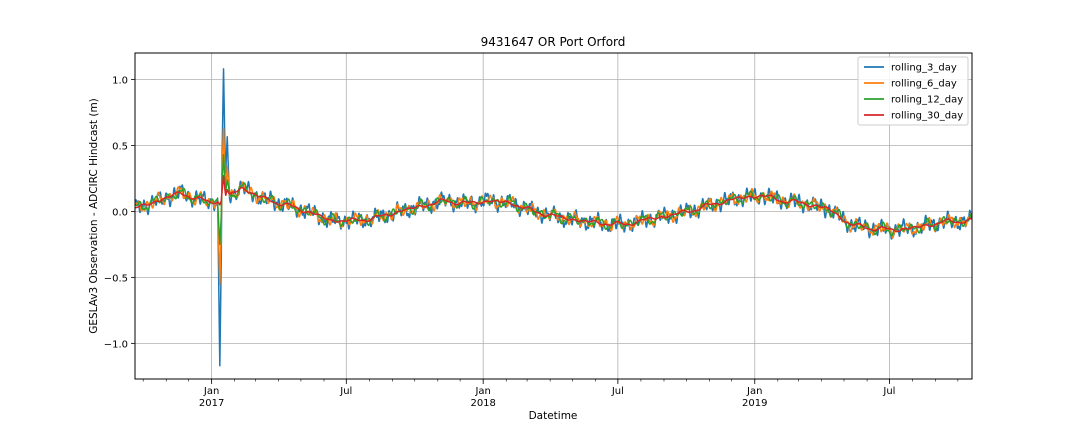  I want to click on y-axis: 1.0 0.5 0.0 −0.5 −1.0, so click(119, 212).